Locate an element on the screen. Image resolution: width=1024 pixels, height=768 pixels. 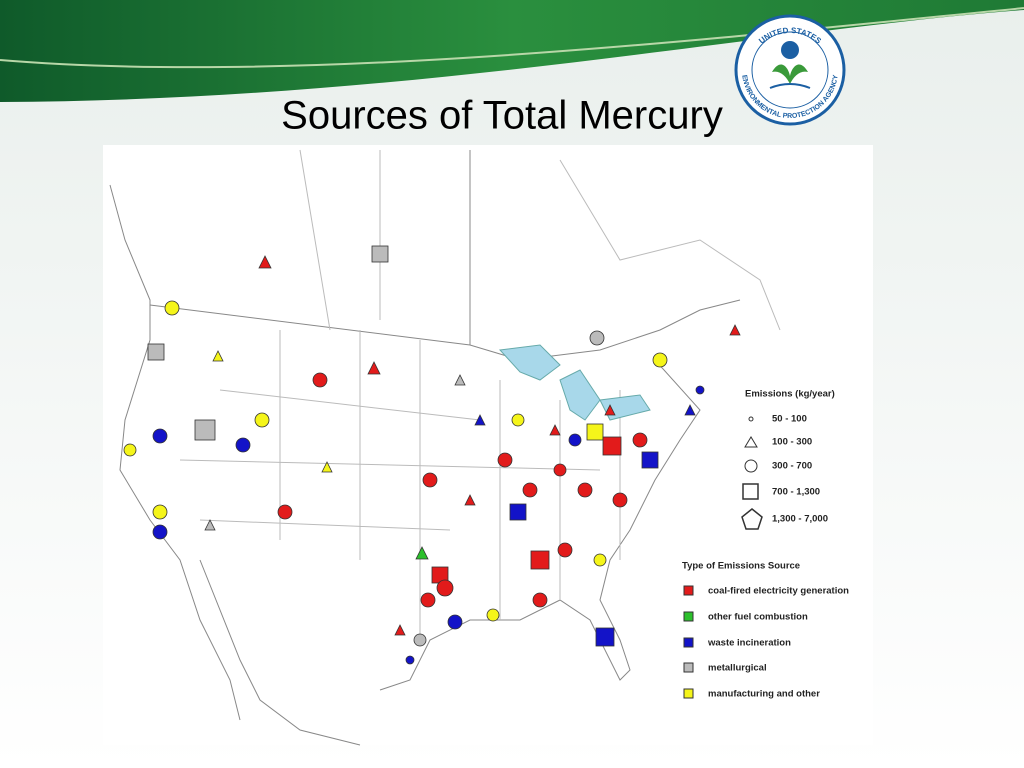
size-label: 1,300 - 7,000 is located at coordinates (800, 519).